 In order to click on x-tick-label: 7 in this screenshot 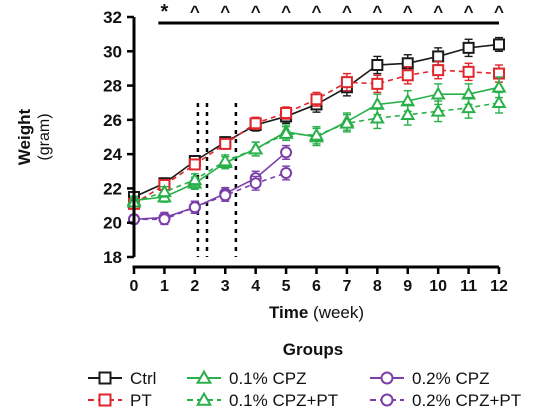, I will do `click(346, 286)`.